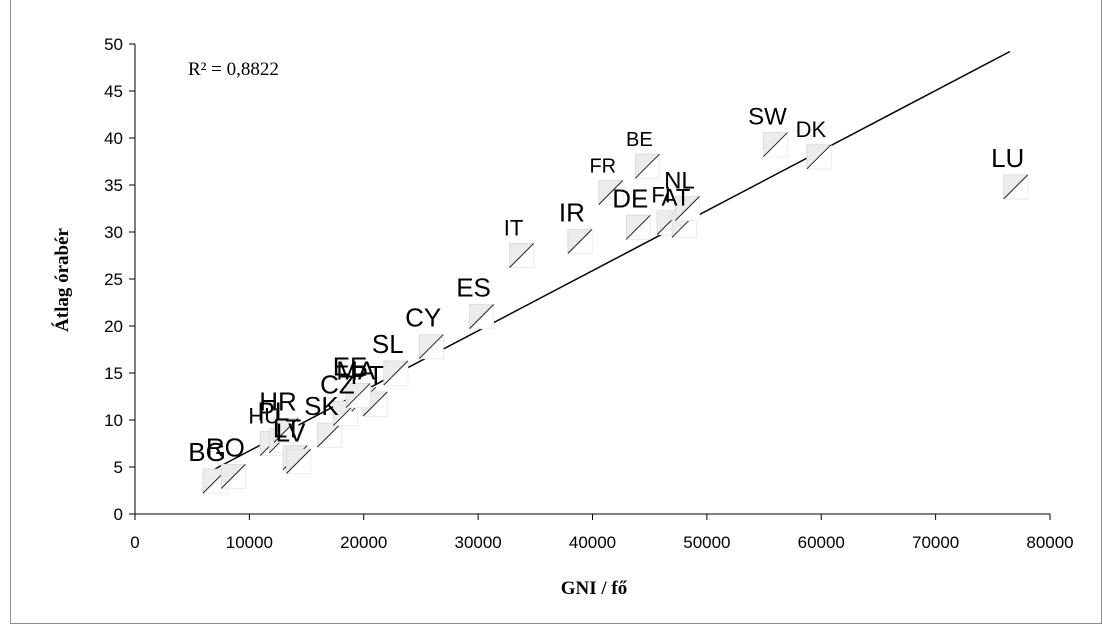 The image size is (1103, 626). Describe the element at coordinates (514, 228) in the screenshot. I see `point-label-it: IT` at that location.